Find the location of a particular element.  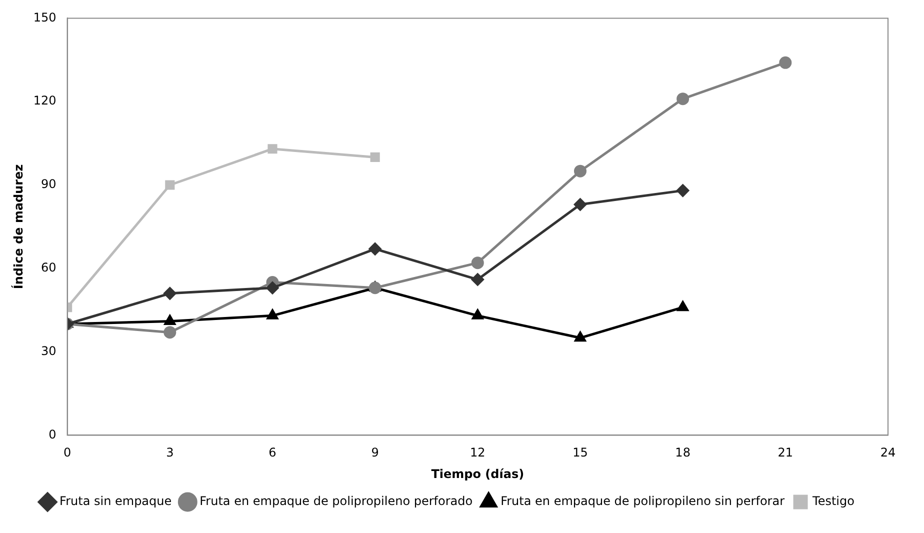

legend-label: Fruta sin empaque is located at coordinates (116, 501).